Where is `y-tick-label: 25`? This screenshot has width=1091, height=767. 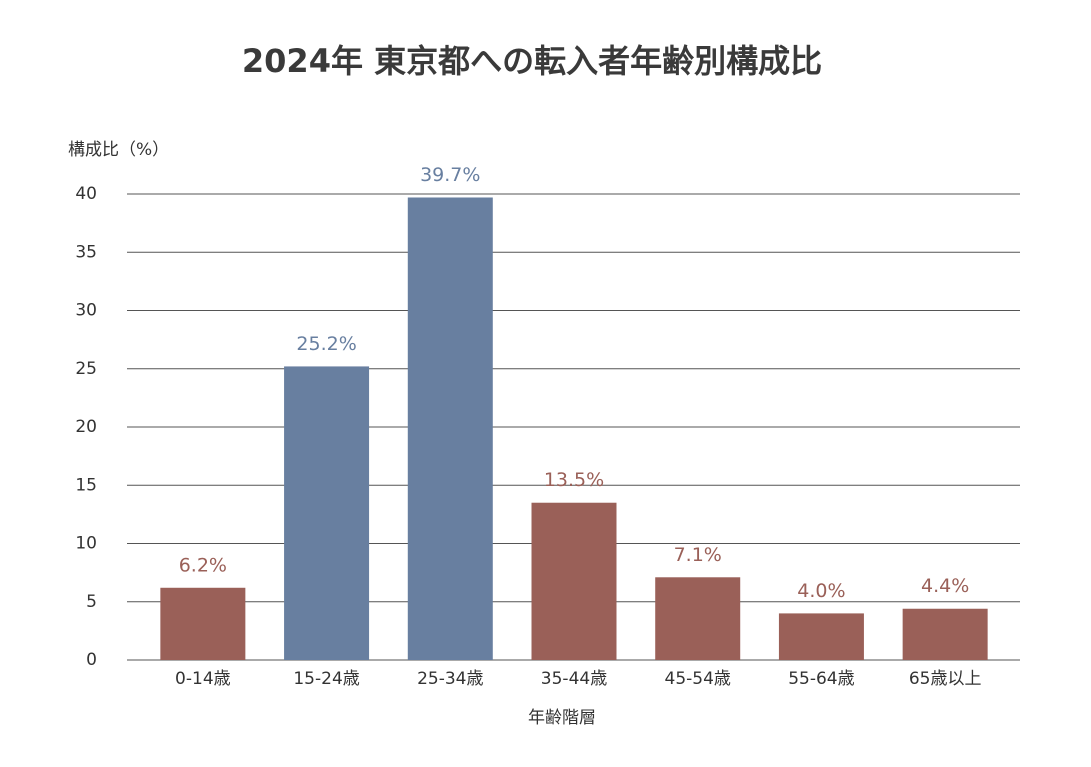
y-tick-label: 25 is located at coordinates (86, 369).